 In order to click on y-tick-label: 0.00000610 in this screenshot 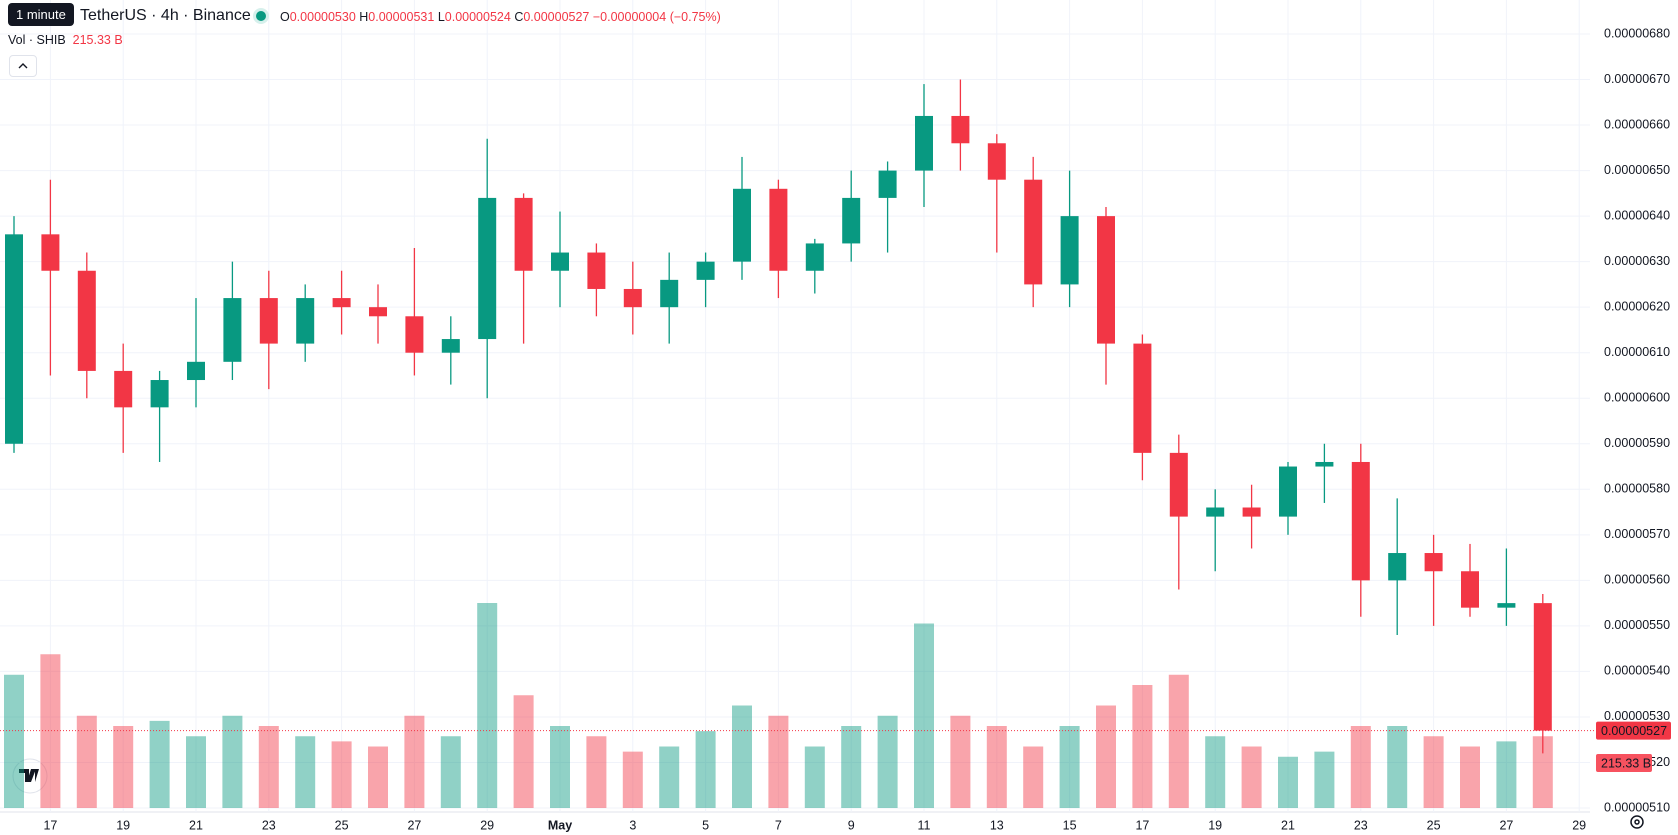, I will do `click(1637, 352)`.